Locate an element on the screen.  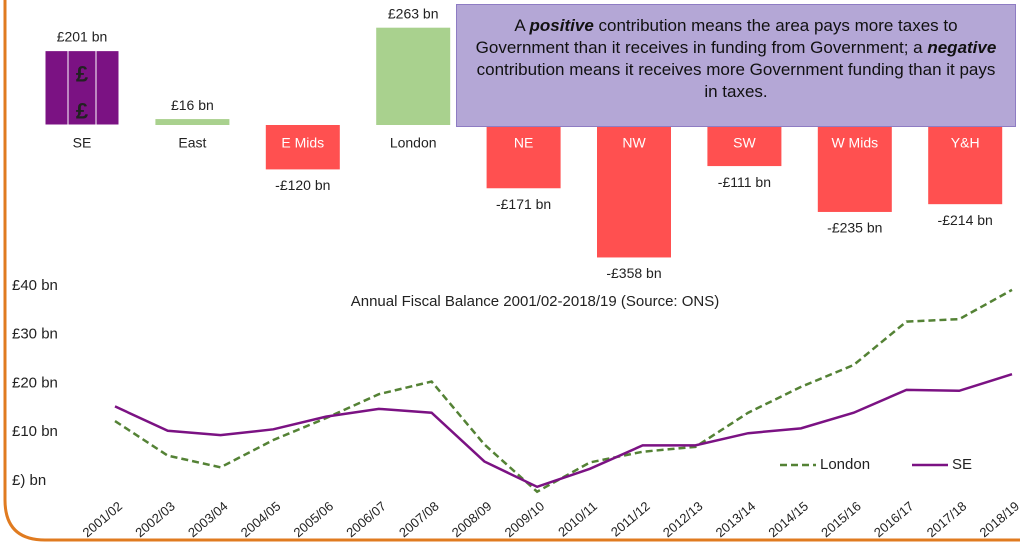
data-label: -£111 bn is located at coordinates (744, 182).